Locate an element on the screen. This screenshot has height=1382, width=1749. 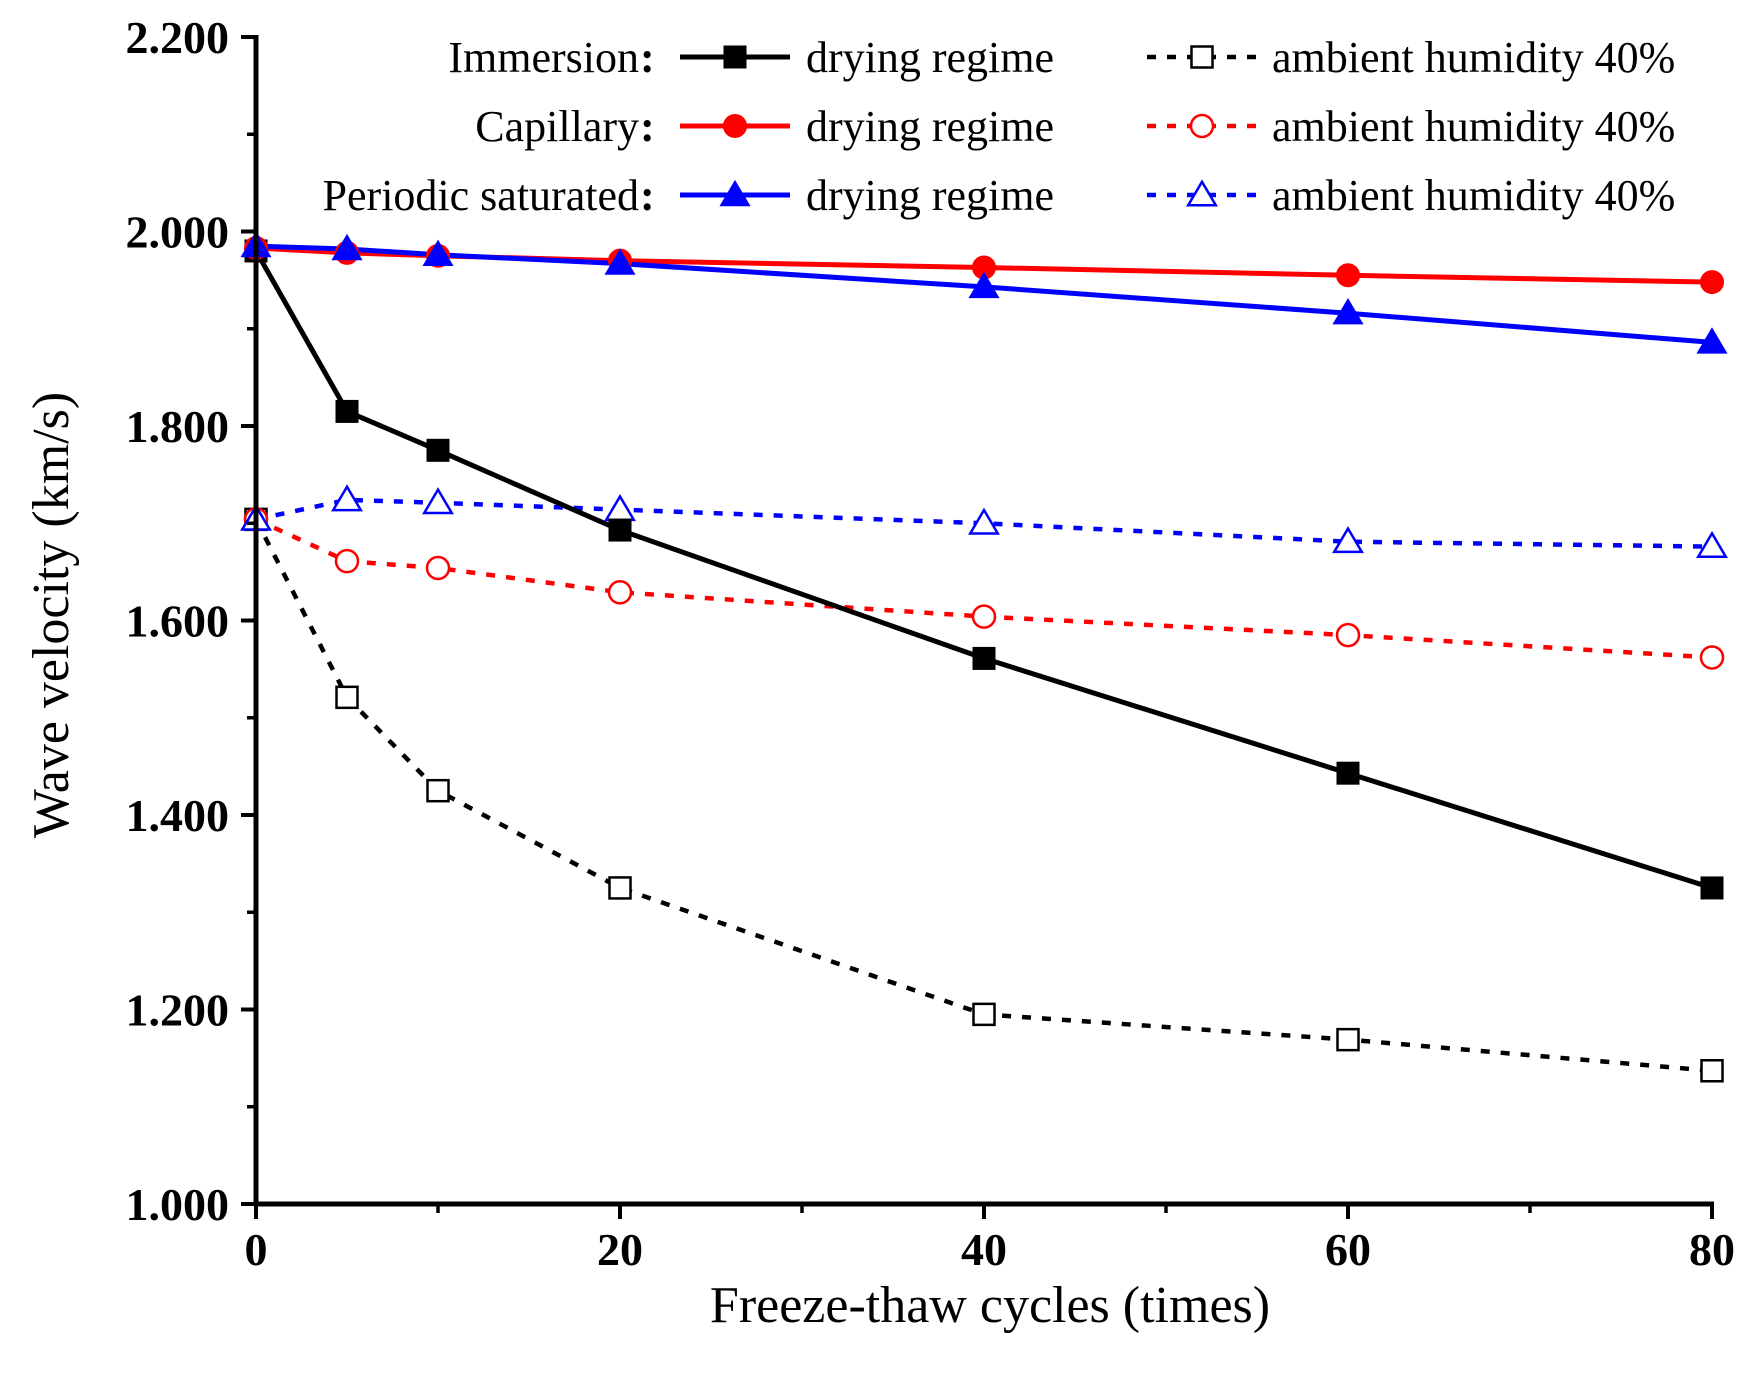
legend-group-label-immersion: Immersion is located at coordinates (543, 57).